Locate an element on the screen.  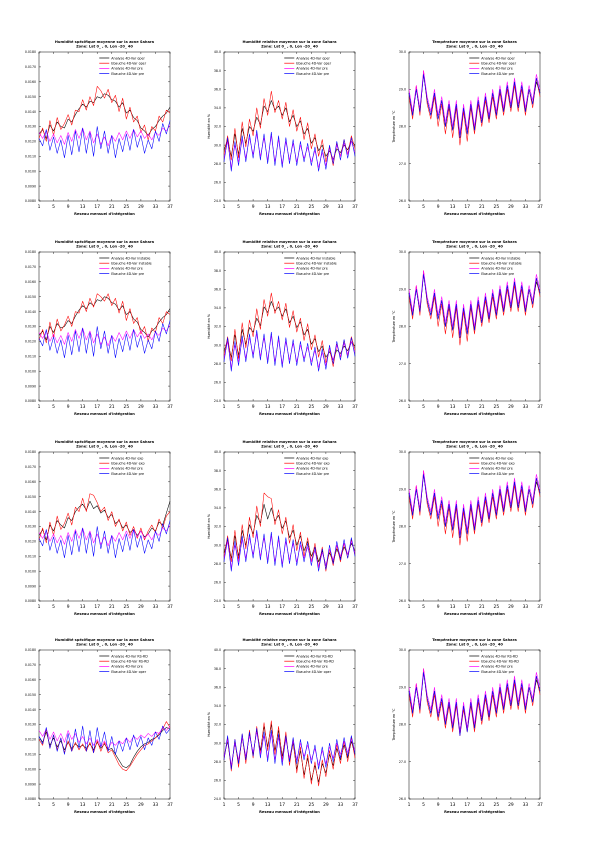
legend-label: Analyse 4D-Var oper is located at coordinates (128, 58).